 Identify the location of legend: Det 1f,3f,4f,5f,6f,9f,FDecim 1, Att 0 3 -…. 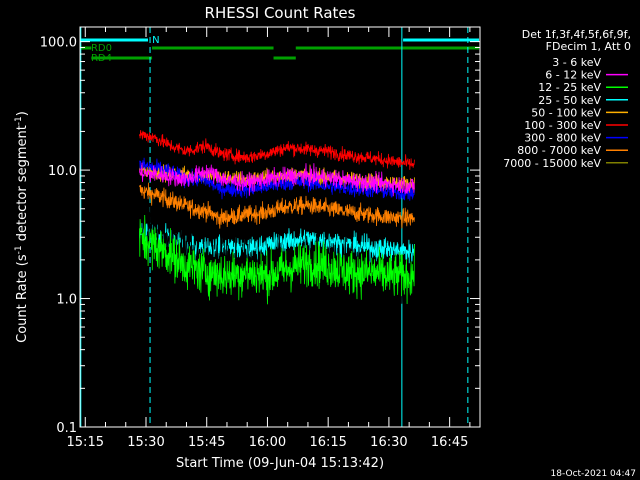
(567, 99).